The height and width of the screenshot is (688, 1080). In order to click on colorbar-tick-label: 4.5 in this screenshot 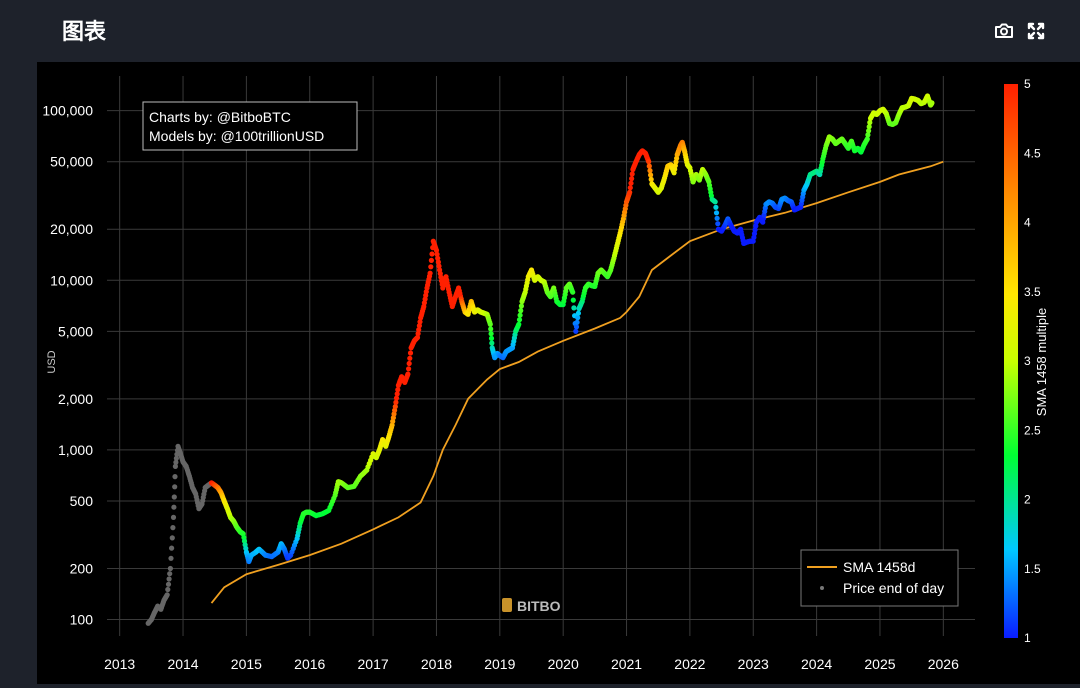, I will do `click(1032, 153)`.